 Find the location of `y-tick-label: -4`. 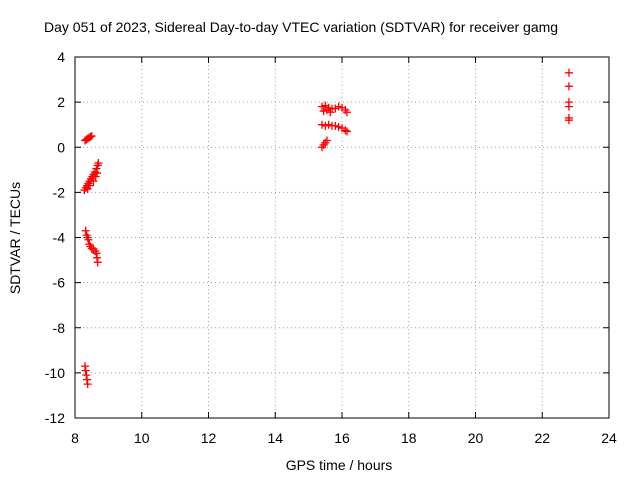

y-tick-label: -4 is located at coordinates (59, 238).